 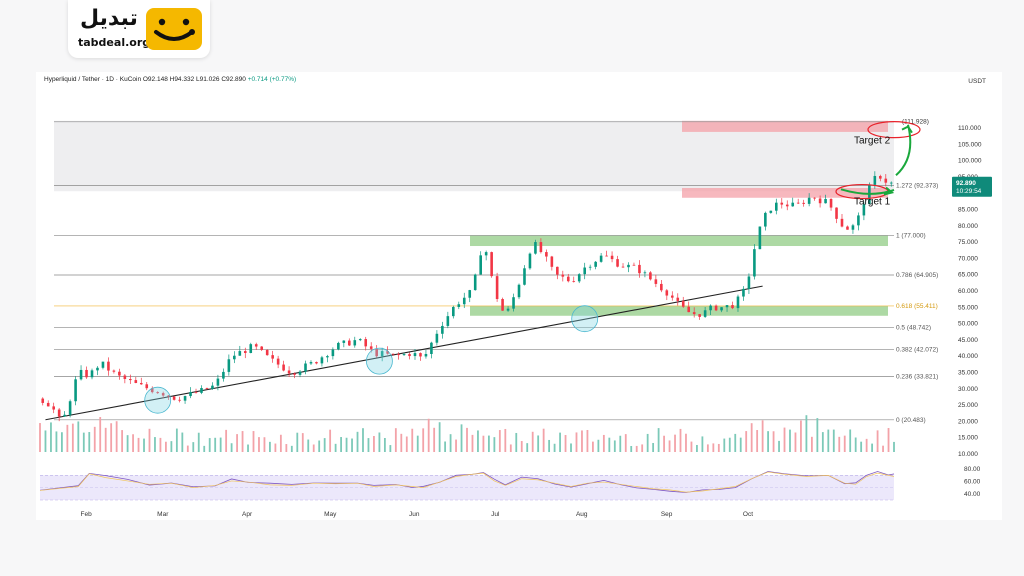 I want to click on current-price-badge, so click(x=972, y=186).